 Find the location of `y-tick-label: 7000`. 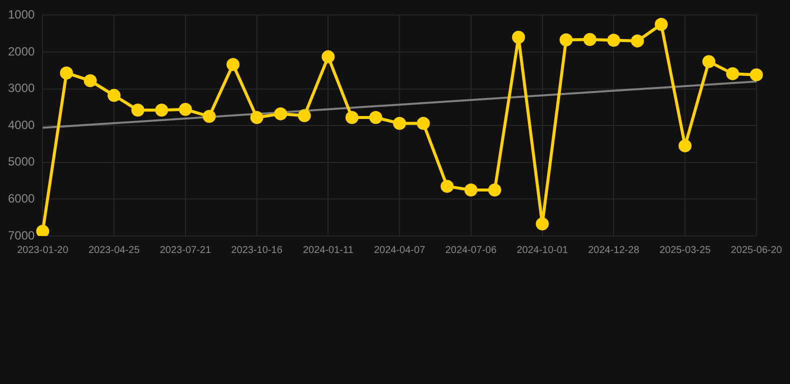

y-tick-label: 7000 is located at coordinates (22, 235).